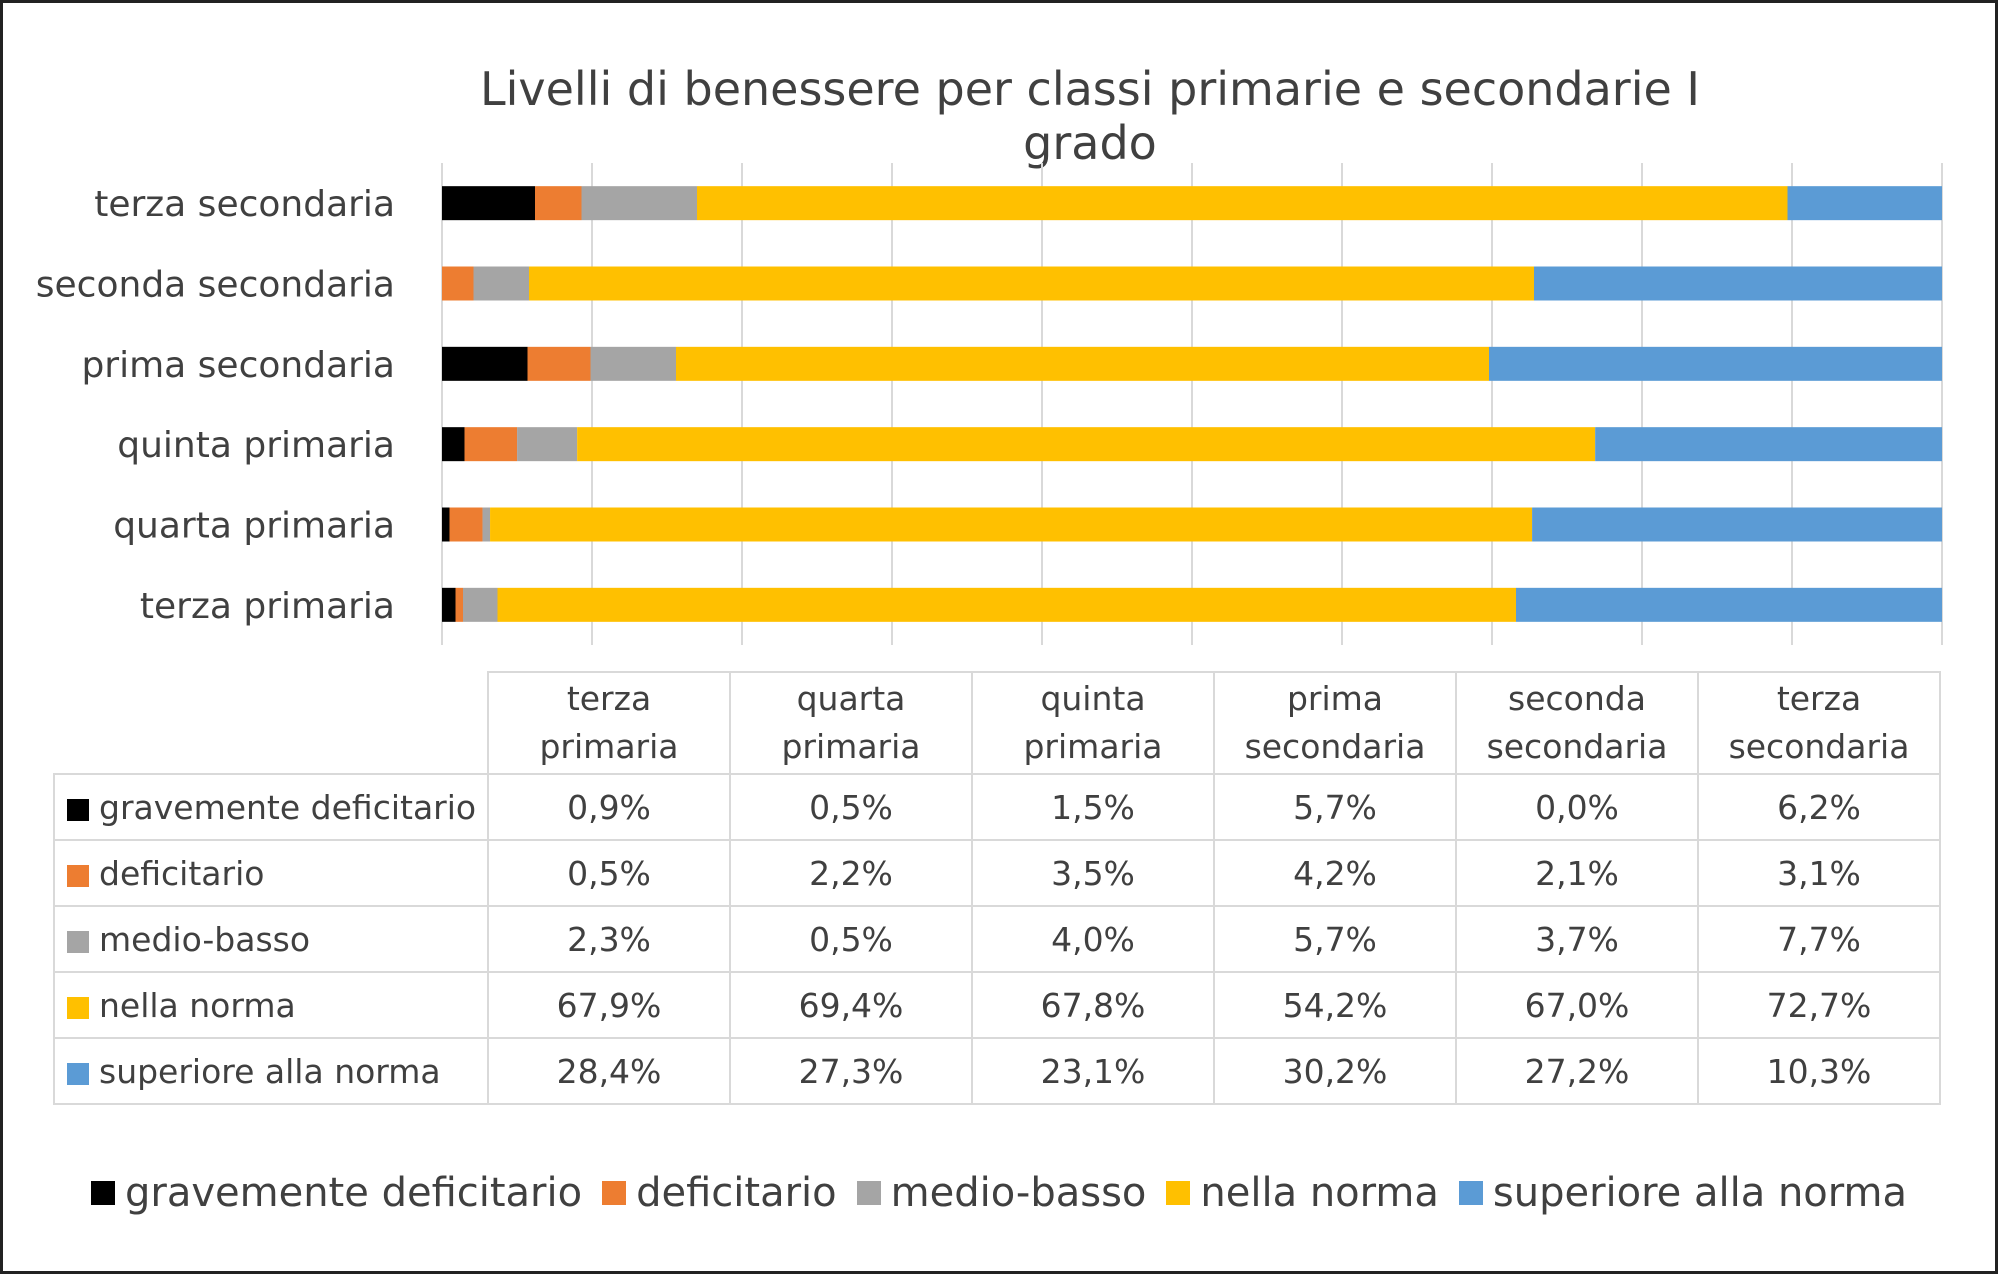  I want to click on legend-label: gravemente deficitario, so click(354, 1193).